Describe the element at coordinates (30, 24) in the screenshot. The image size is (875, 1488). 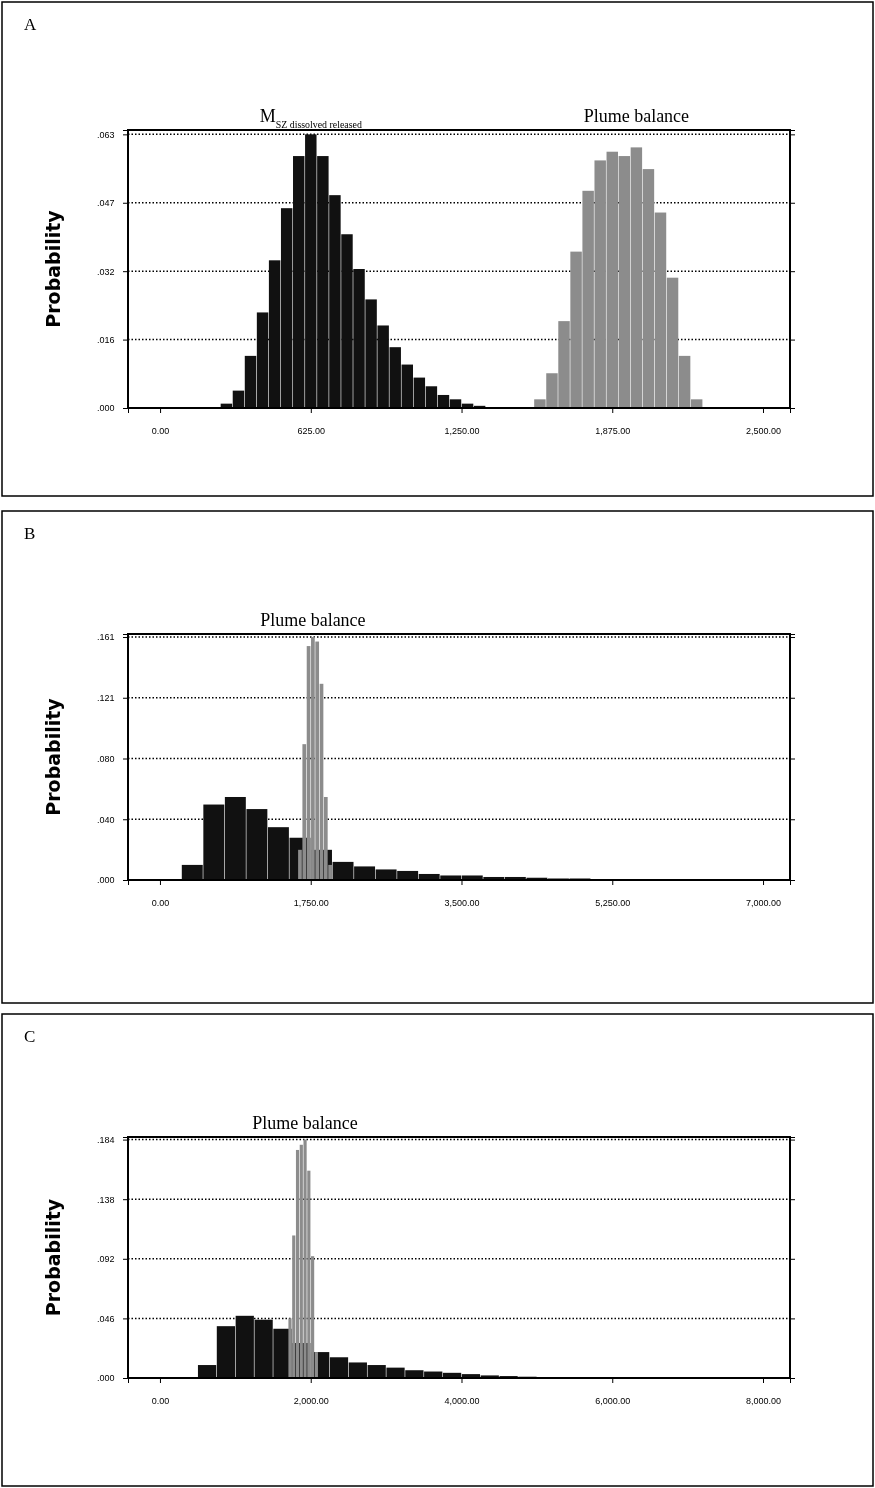
I see `chart-title: A` at that location.